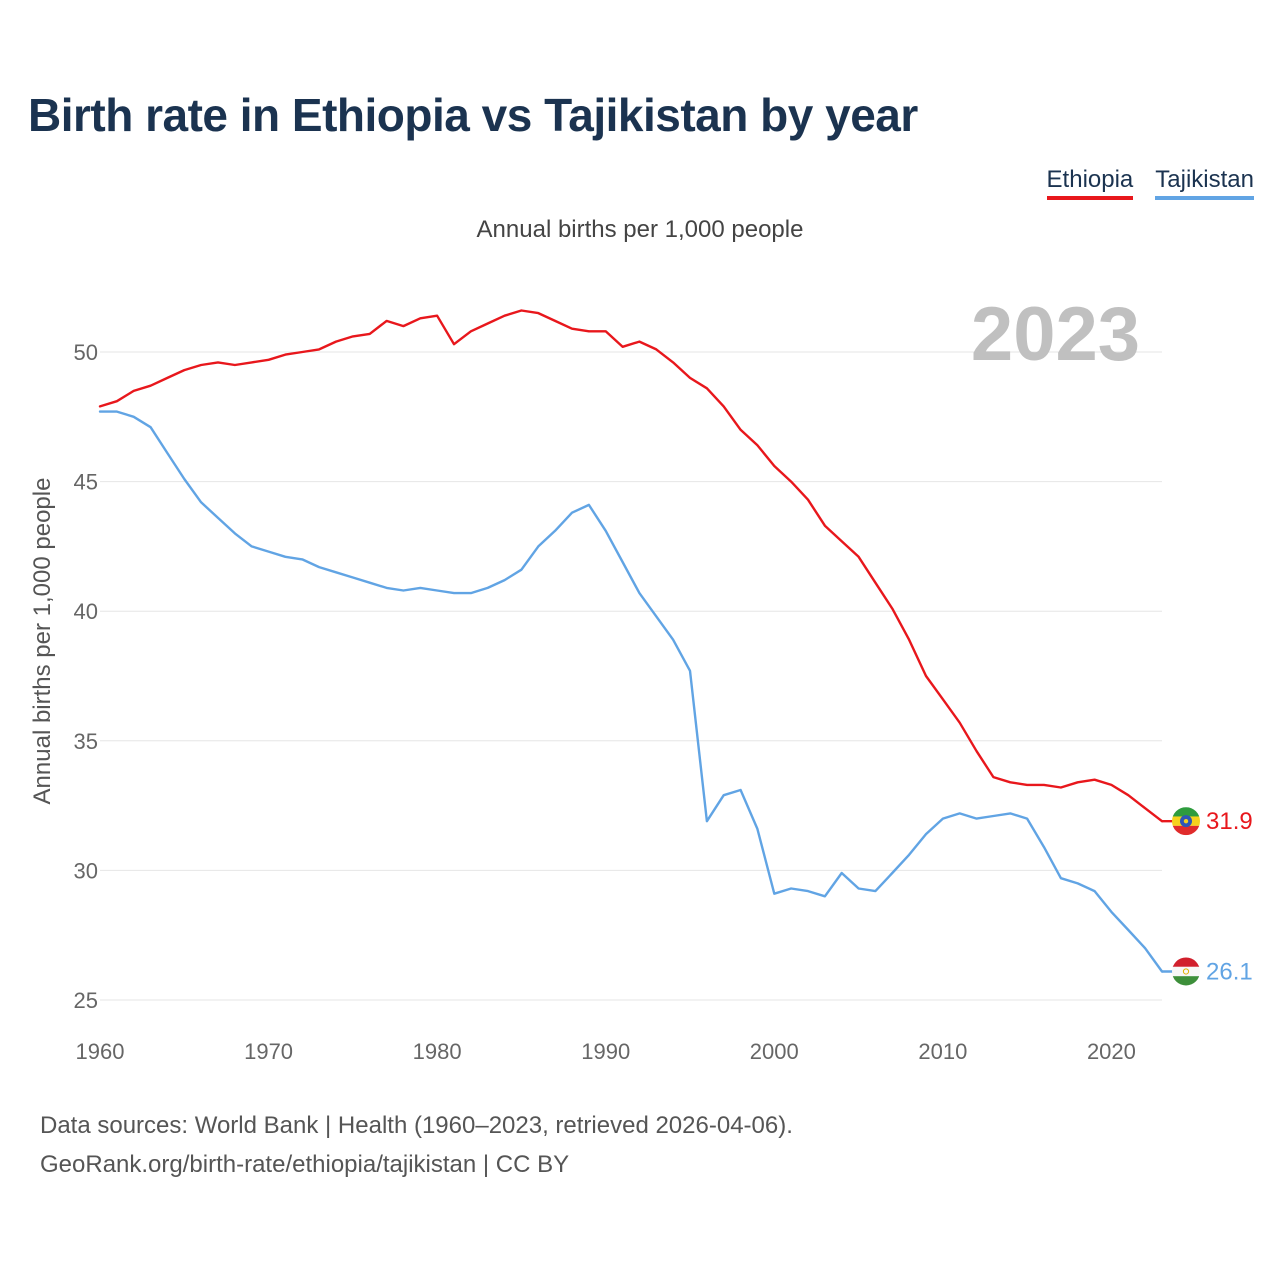 Image resolution: width=1280 pixels, height=1280 pixels. Describe the element at coordinates (86, 741) in the screenshot. I see `y-tick-label: 35` at that location.